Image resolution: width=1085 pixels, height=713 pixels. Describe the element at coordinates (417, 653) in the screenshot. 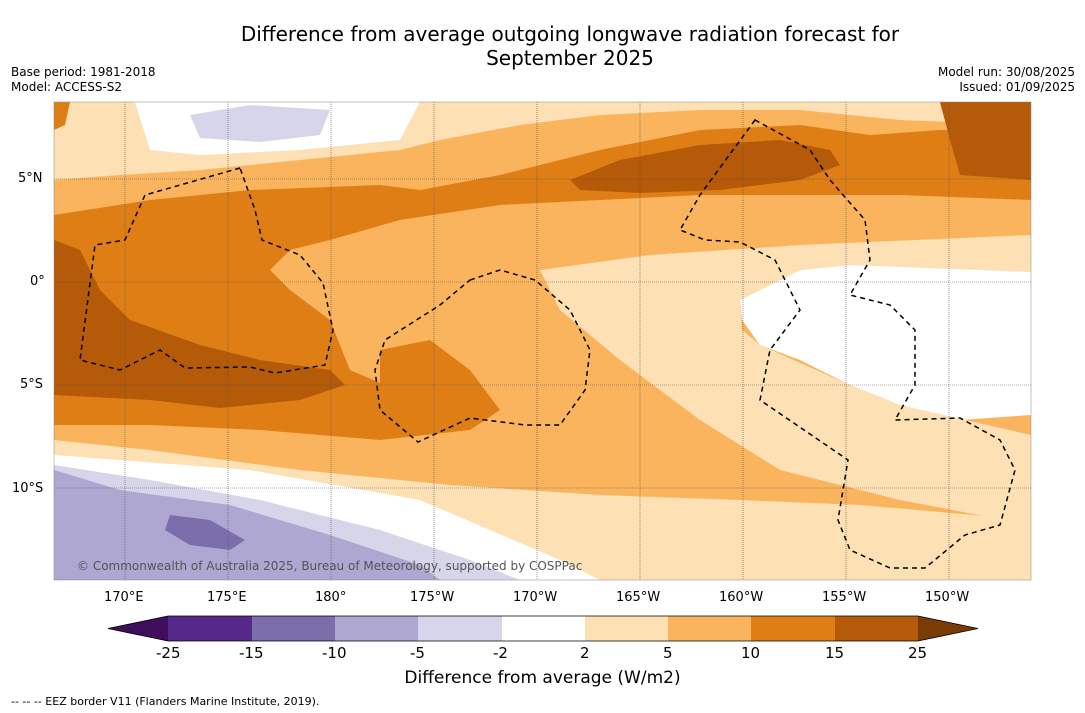

I see `colorbar-tick: -5` at that location.